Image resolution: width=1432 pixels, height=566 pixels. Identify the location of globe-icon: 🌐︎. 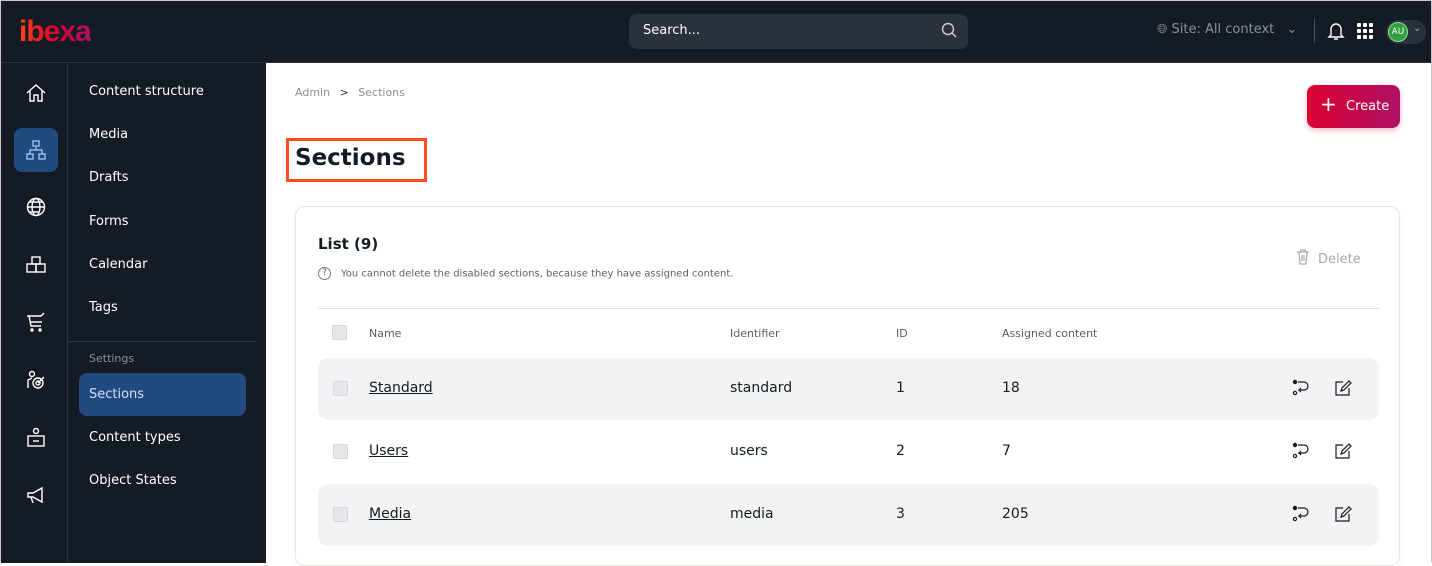
(1162, 29).